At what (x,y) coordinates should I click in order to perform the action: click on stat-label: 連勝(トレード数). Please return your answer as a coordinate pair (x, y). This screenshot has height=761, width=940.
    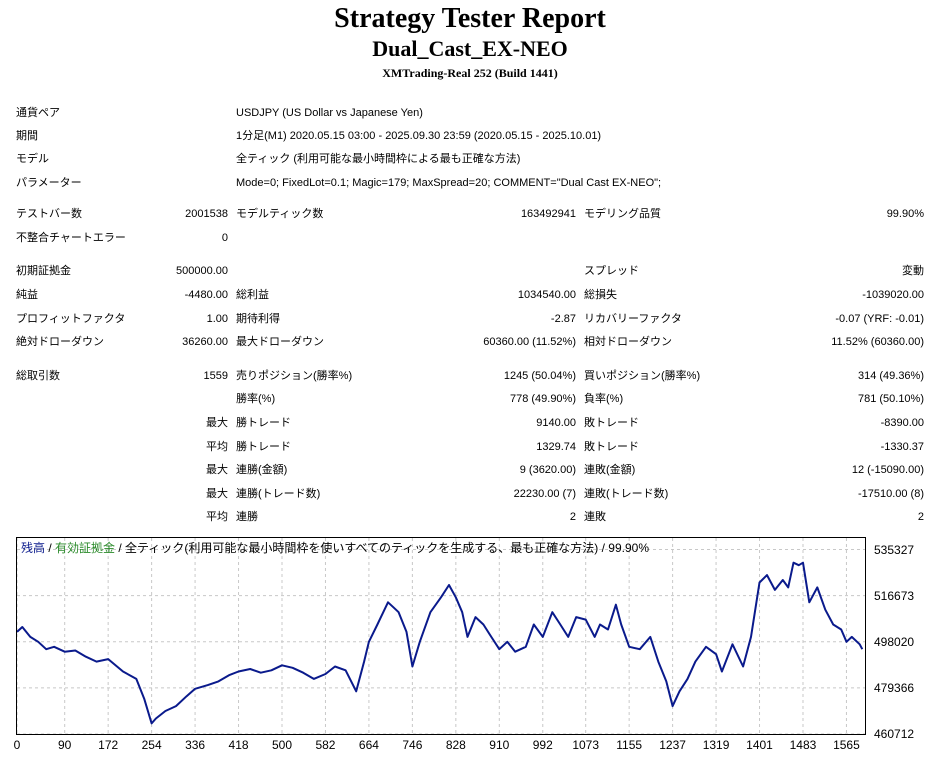
    Looking at the image, I should click on (278, 494).